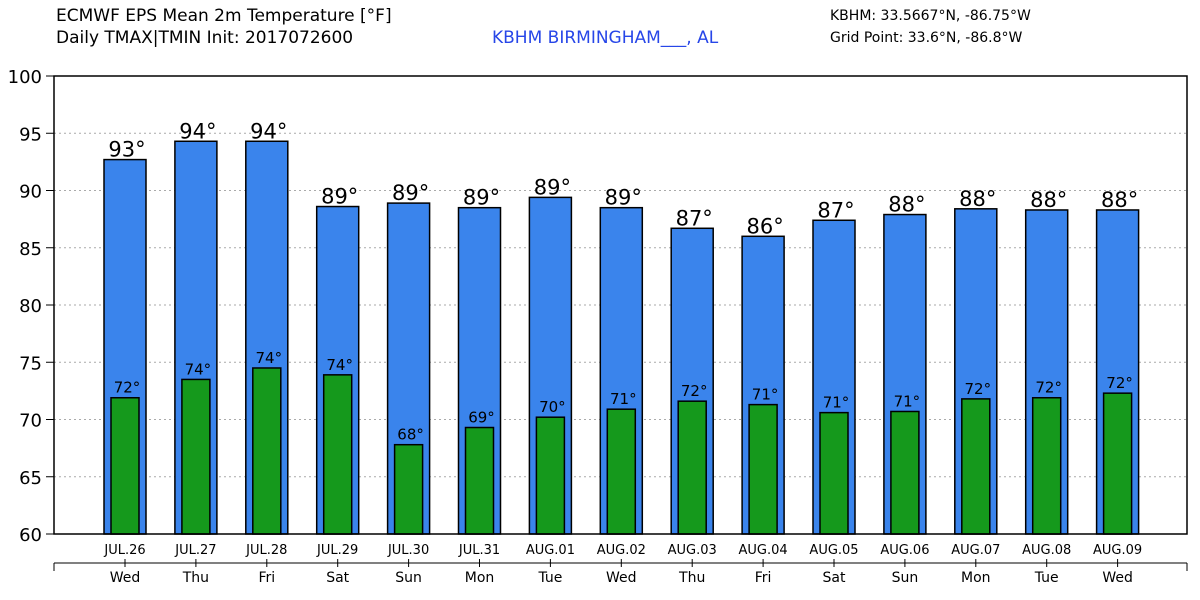 This screenshot has width=1200, height=600. I want to click on station-coords: KBHM: 33.5667°N, -86.75°W, so click(930, 16).